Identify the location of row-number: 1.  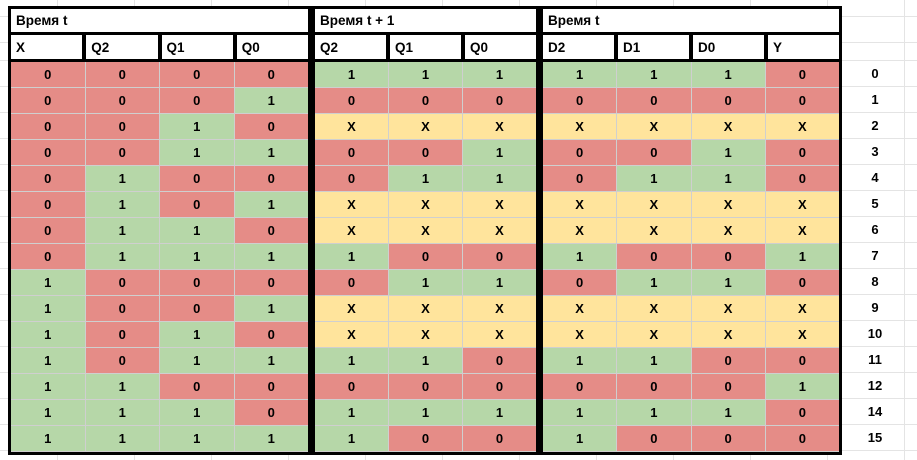
(875, 99).